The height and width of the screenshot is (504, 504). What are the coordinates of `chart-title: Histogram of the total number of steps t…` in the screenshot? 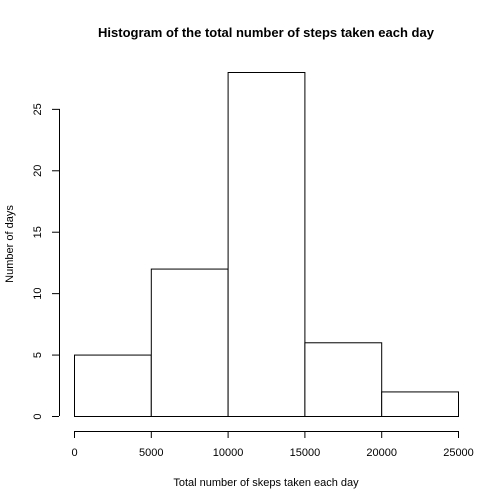 It's located at (266, 32).